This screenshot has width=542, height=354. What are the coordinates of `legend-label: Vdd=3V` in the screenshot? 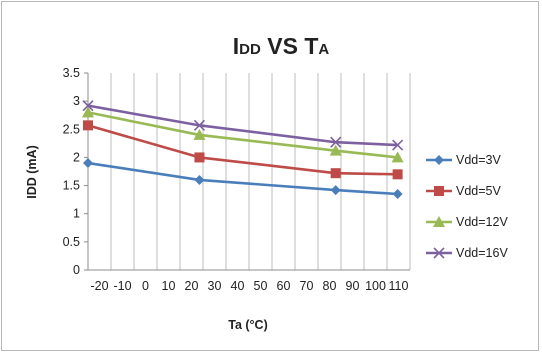 It's located at (478, 160).